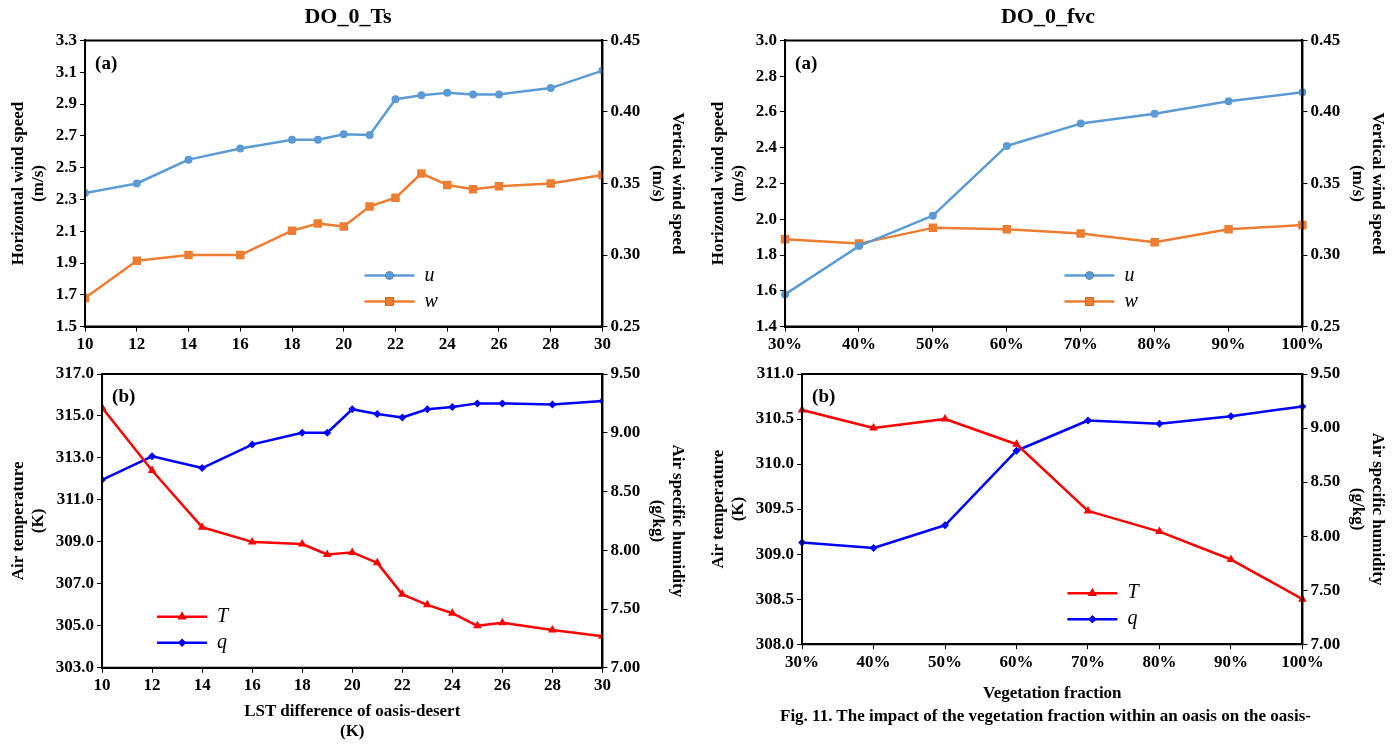 Image resolution: width=1400 pixels, height=748 pixels. I want to click on chart-title: DO_0_Ts, so click(348, 15).